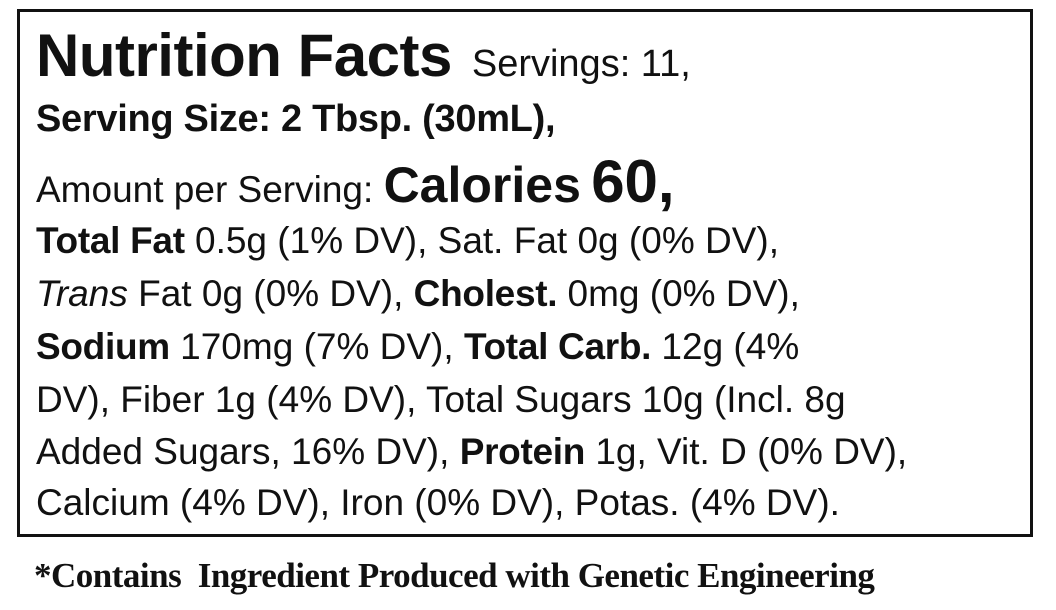 This screenshot has width=1056, height=610. Describe the element at coordinates (244, 55) in the screenshot. I see `title: Nutrition Facts` at that location.